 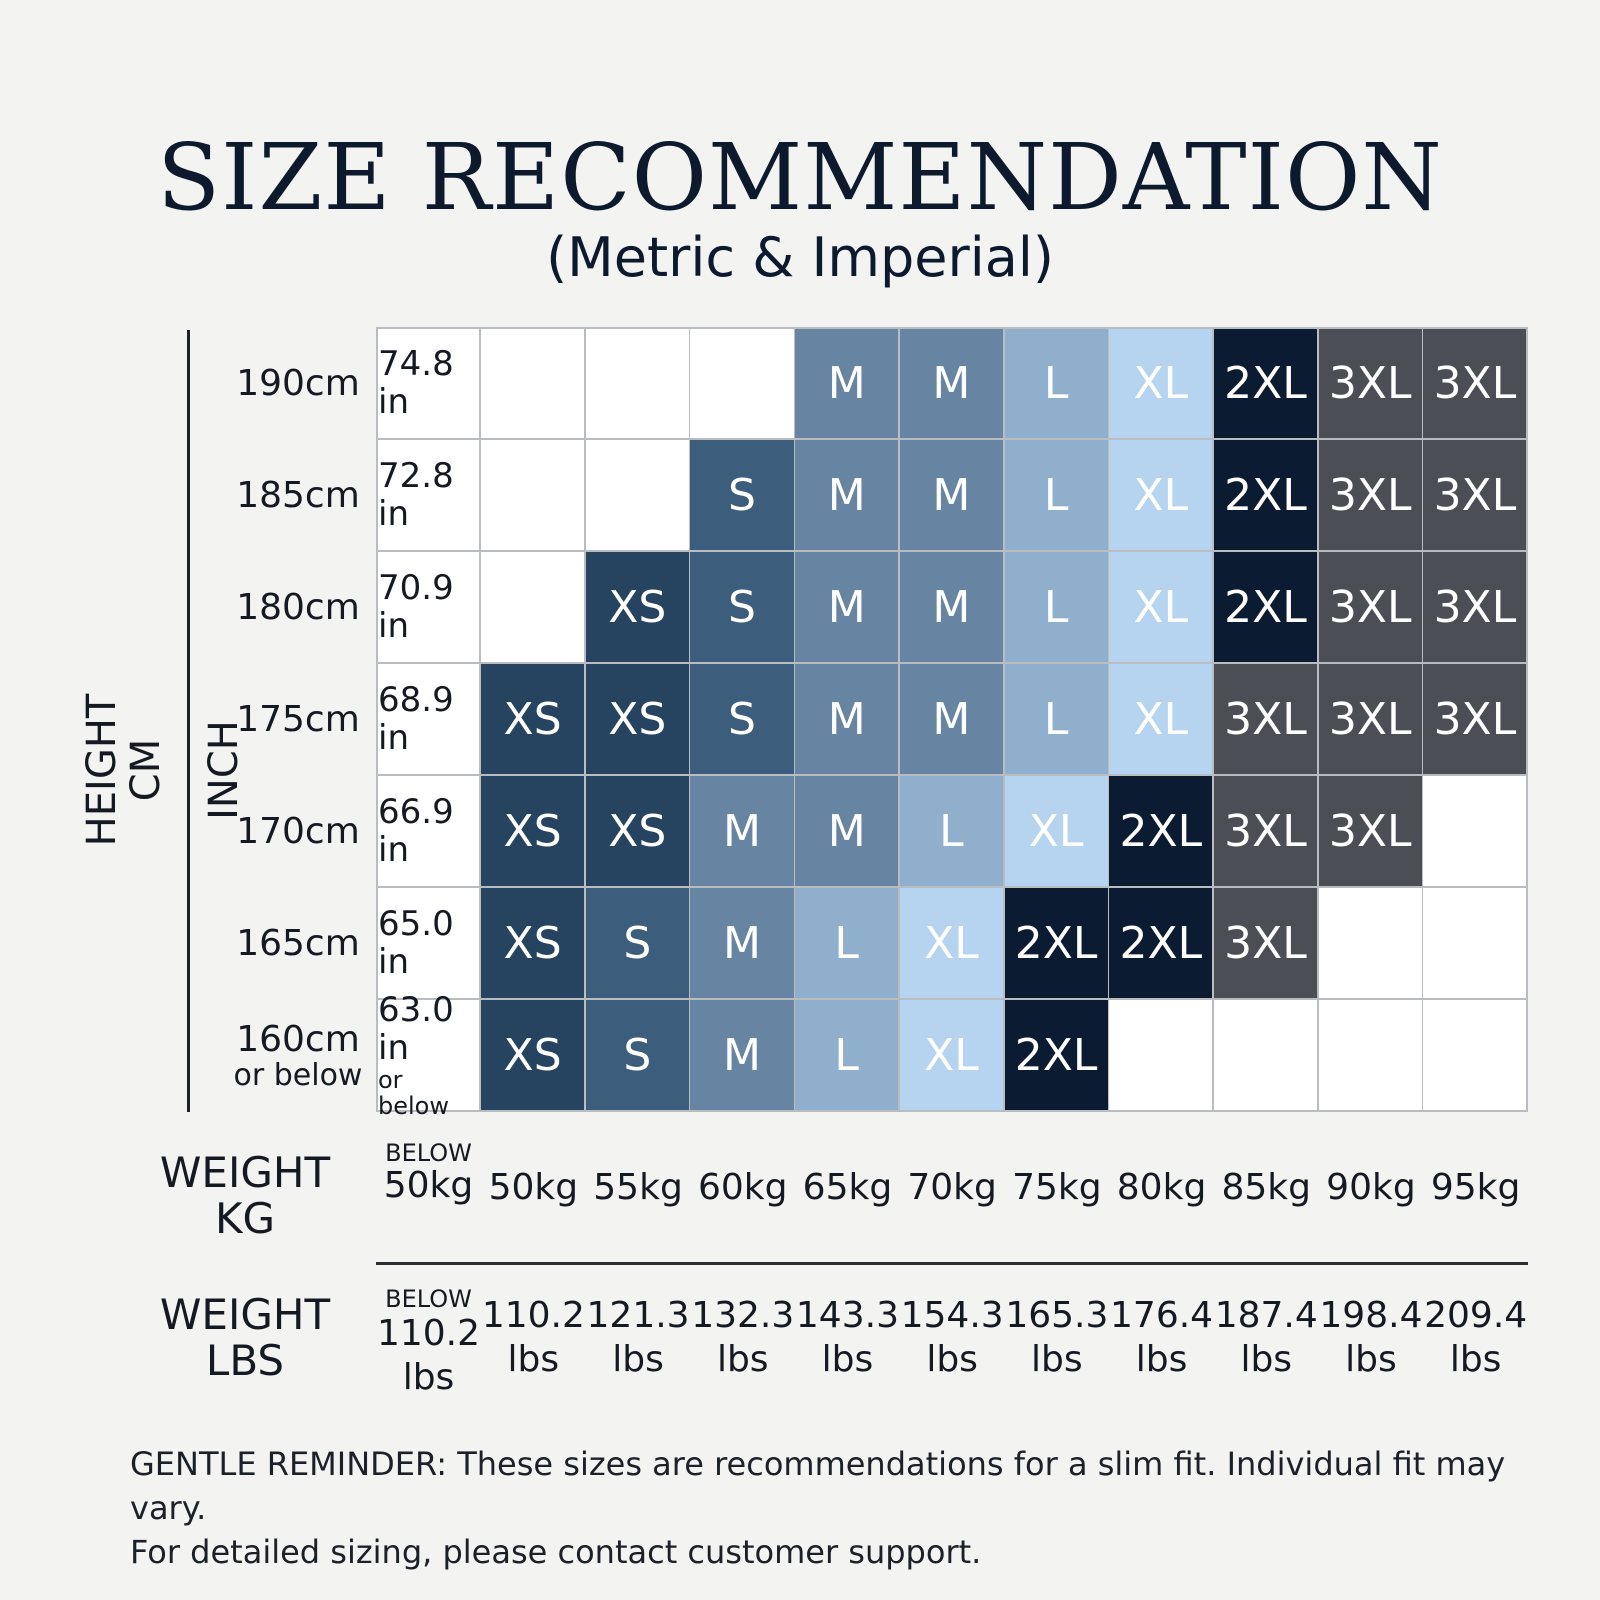 What do you see at coordinates (1527, 719) in the screenshot?
I see `grid-right-border` at bounding box center [1527, 719].